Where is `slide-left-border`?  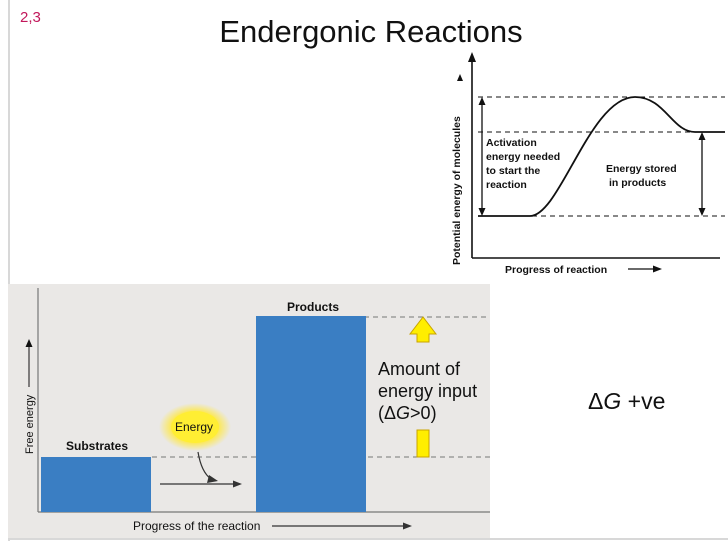
slide-left-border is located at coordinates (9, 270).